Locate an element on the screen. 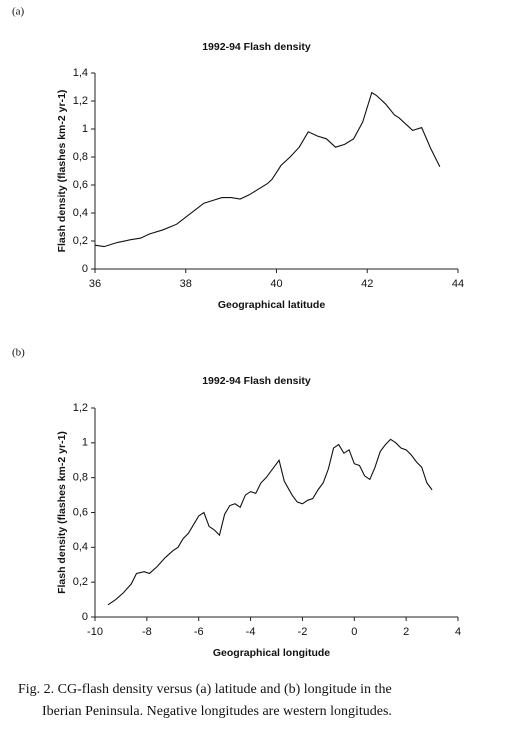 Image resolution: width=511 pixels, height=742 pixels. y-tick-label: 1,4 is located at coordinates (80, 73).